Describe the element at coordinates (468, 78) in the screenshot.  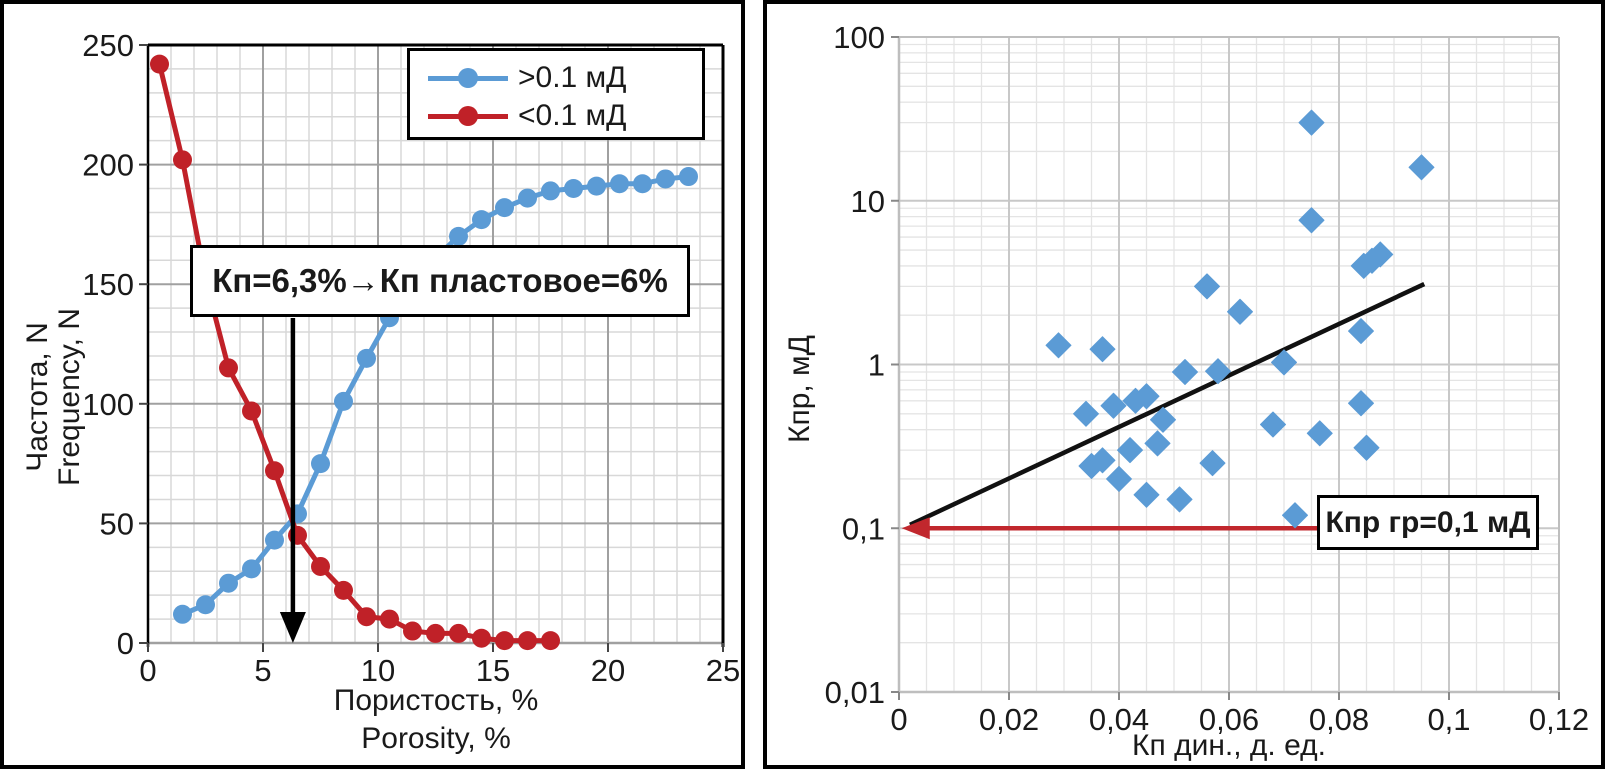
I see `blue-line-marker-icon` at that location.